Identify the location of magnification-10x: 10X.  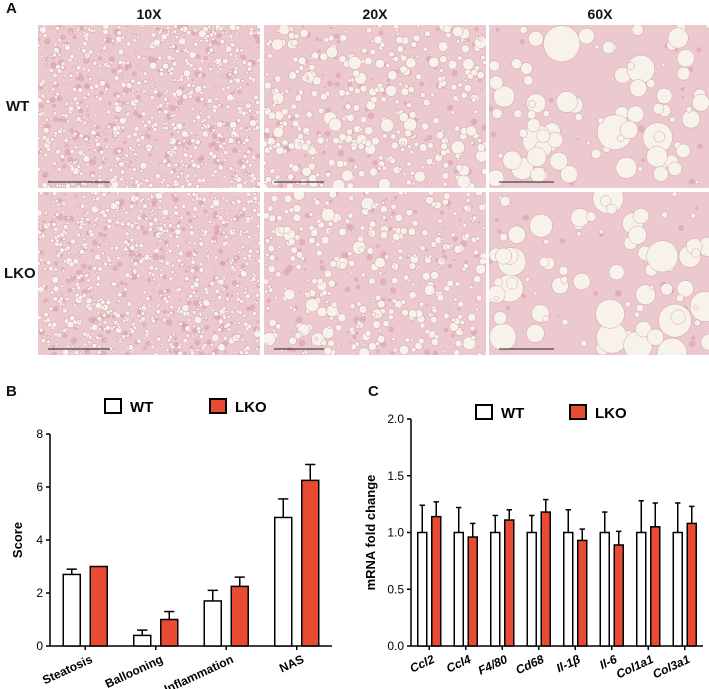
(149, 14).